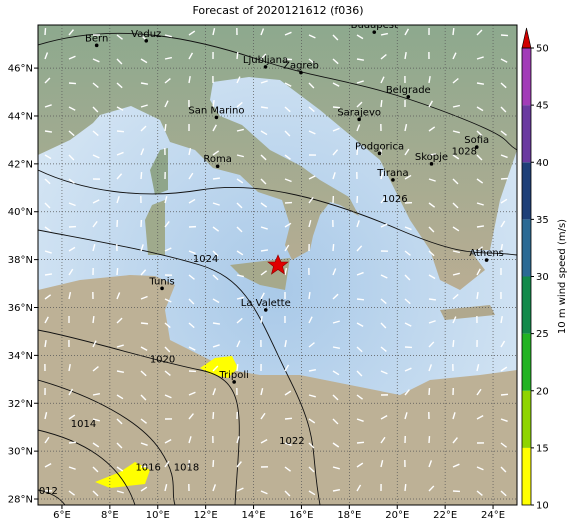 Image resolution: width=576 pixels, height=529 pixels. I want to click on colorbar-tick-label: 20, so click(542, 391).